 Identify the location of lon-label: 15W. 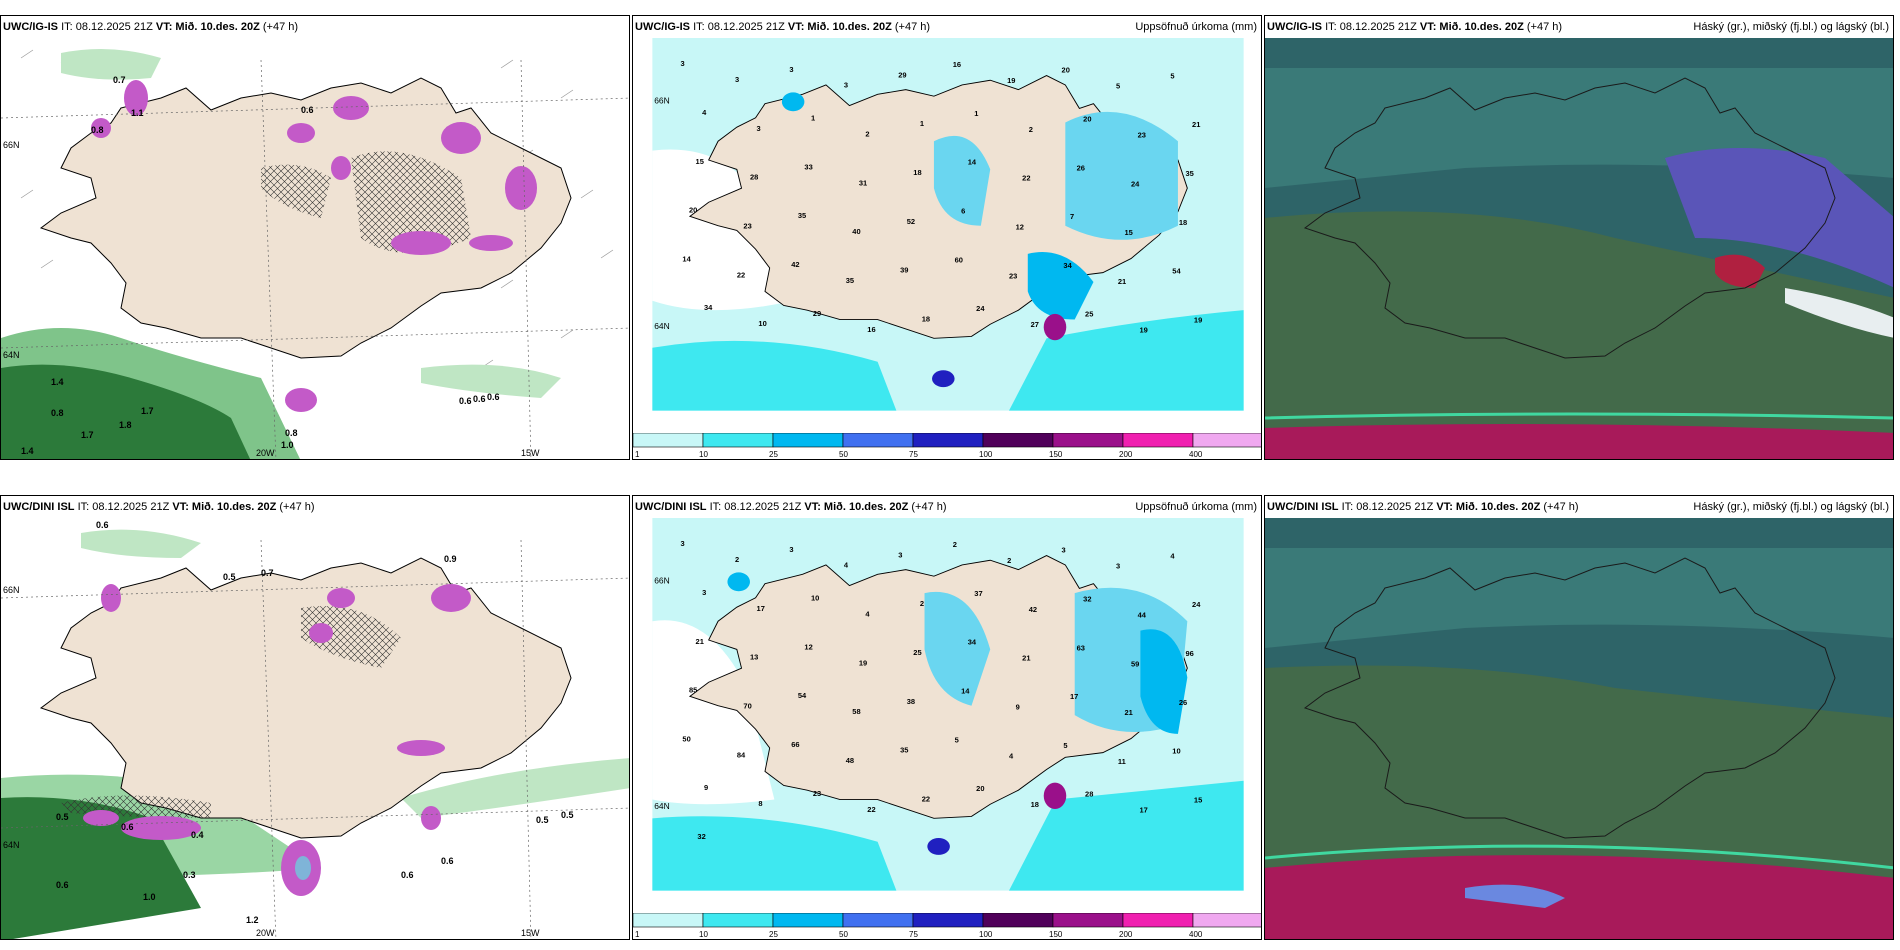
(530, 933).